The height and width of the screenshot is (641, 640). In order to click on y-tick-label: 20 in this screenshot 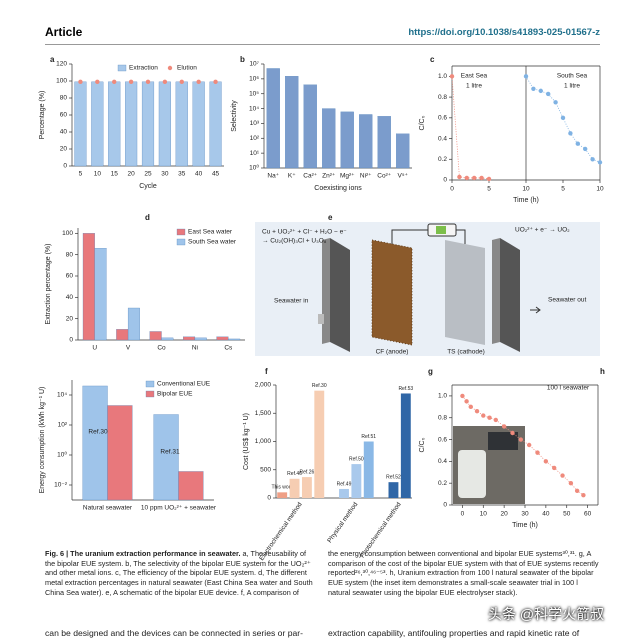, I will do `click(64, 149)`.